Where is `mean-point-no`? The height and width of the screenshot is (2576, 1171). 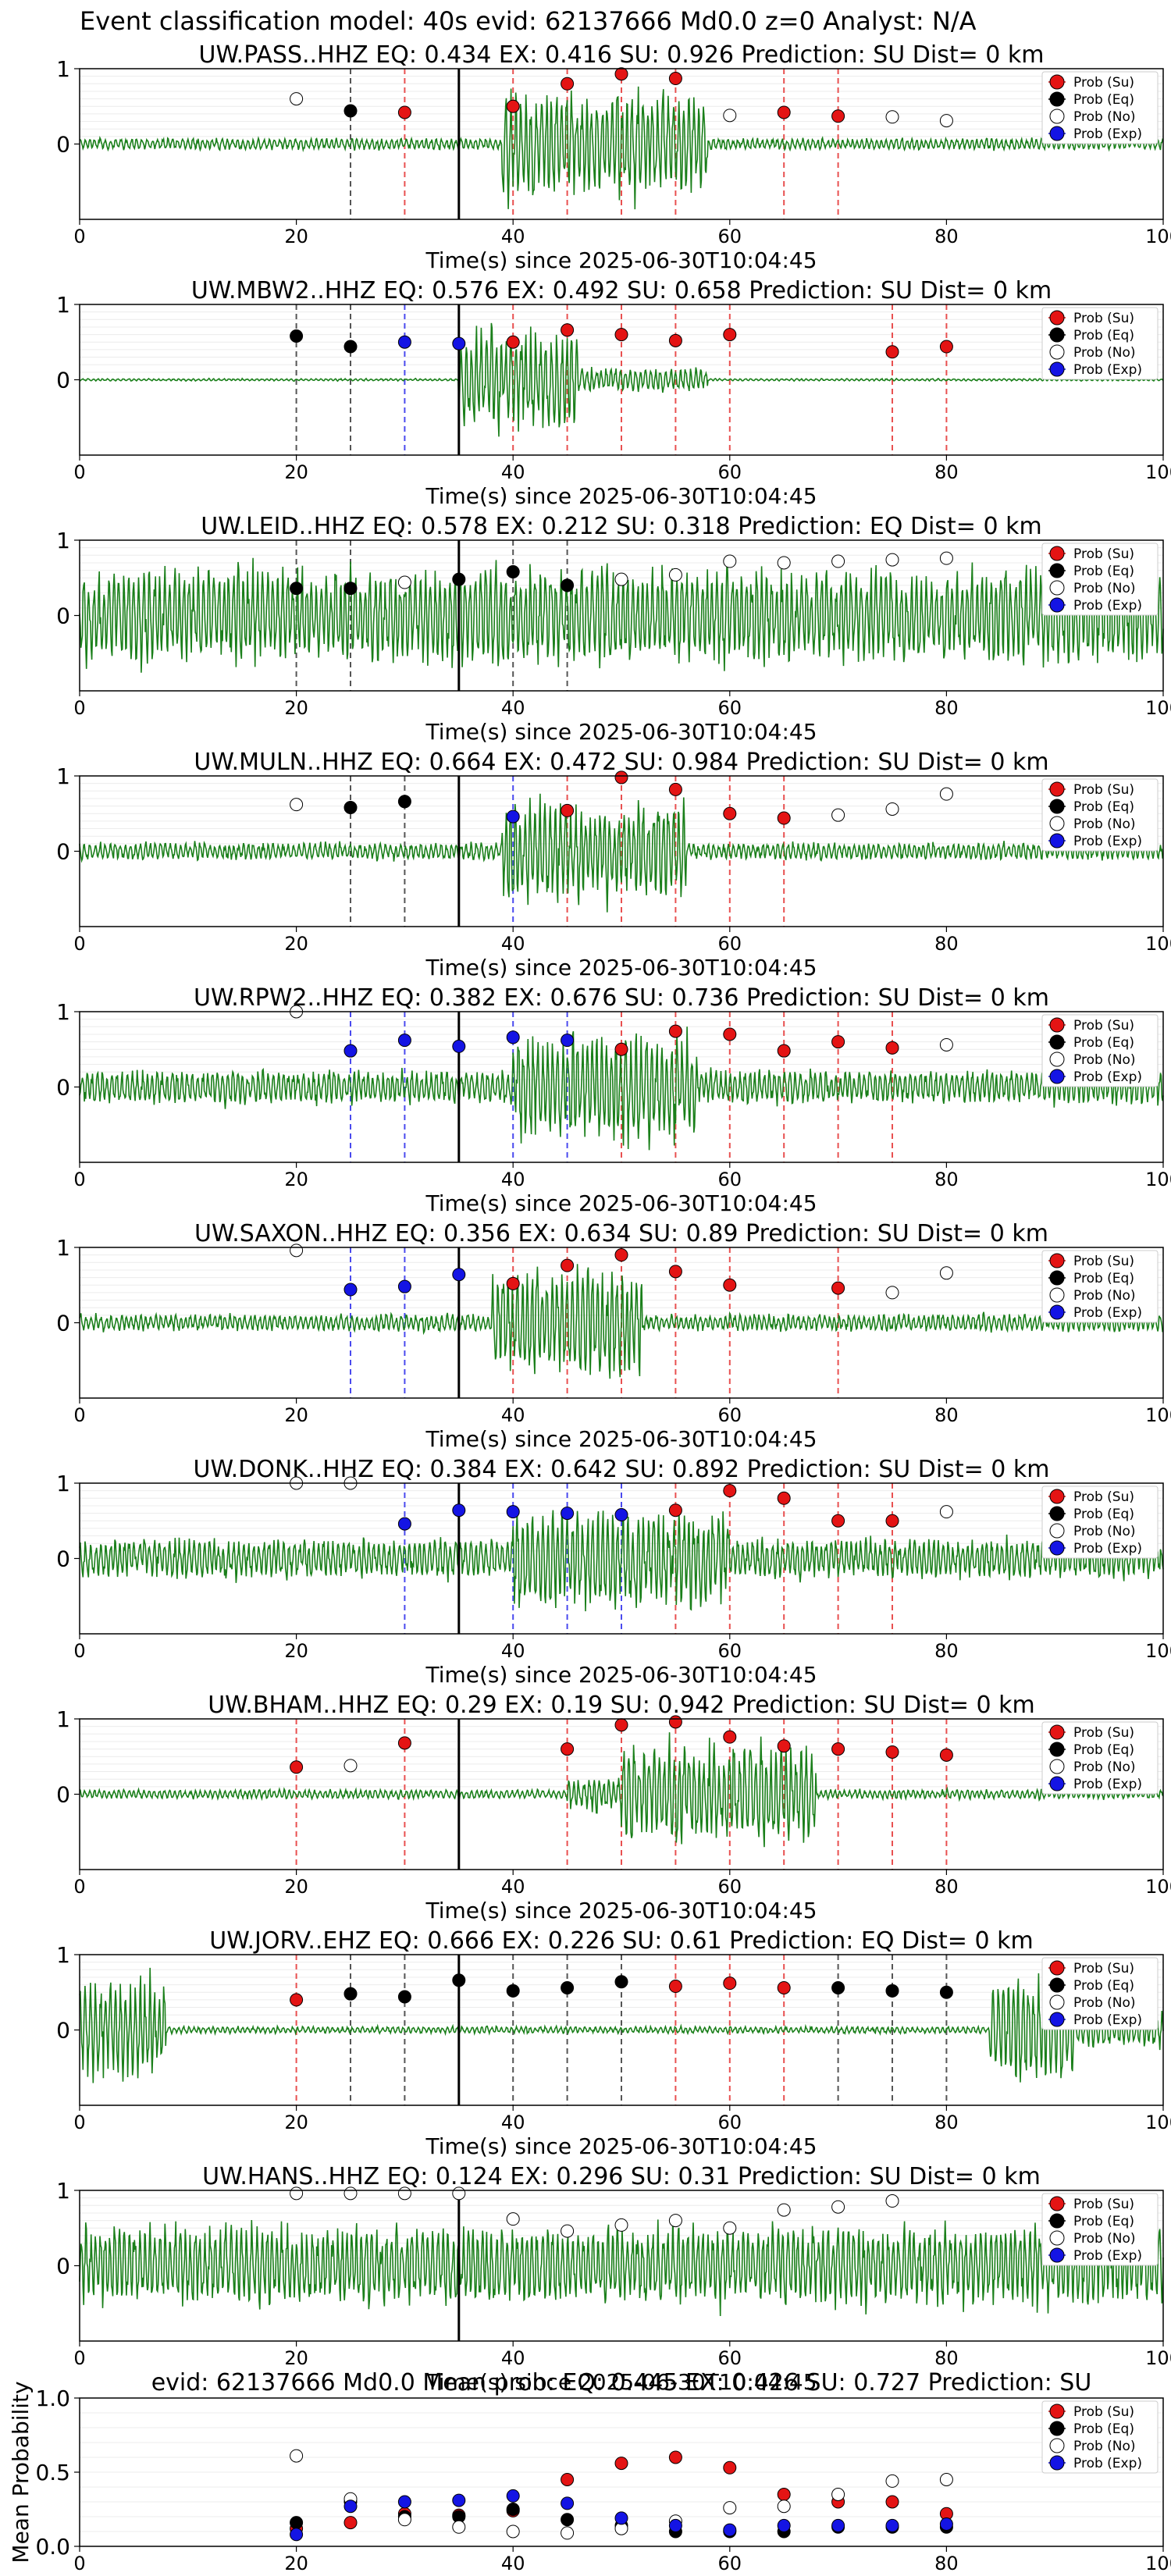
mean-point-no is located at coordinates (838, 2494).